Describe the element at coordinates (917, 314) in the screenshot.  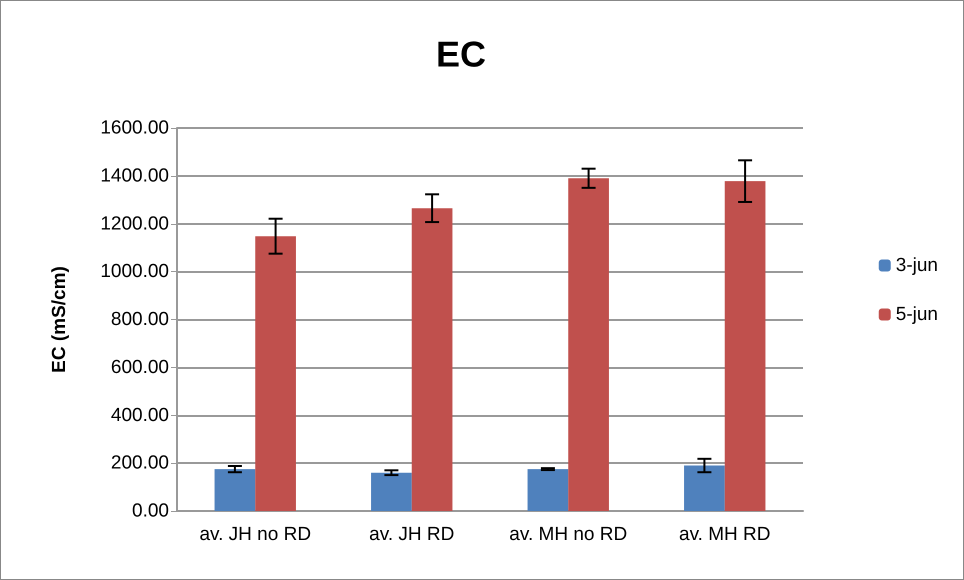
I see `legend-label: 5-jun` at that location.